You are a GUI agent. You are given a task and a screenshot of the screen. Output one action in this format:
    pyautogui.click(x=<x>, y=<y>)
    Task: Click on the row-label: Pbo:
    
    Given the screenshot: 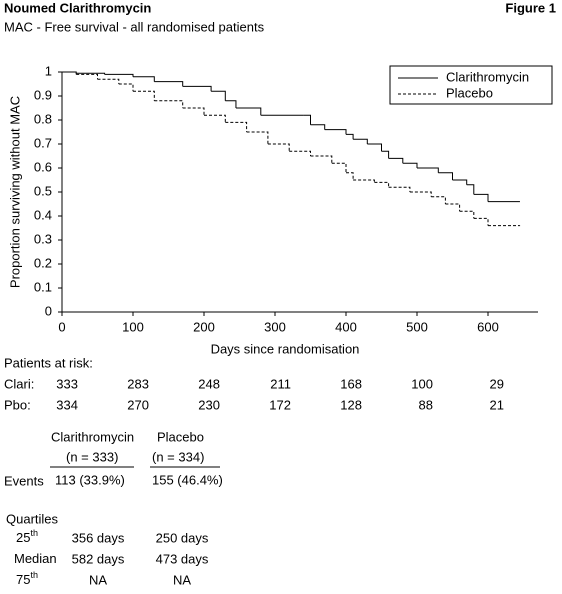 What is the action you would take?
    pyautogui.click(x=17, y=404)
    